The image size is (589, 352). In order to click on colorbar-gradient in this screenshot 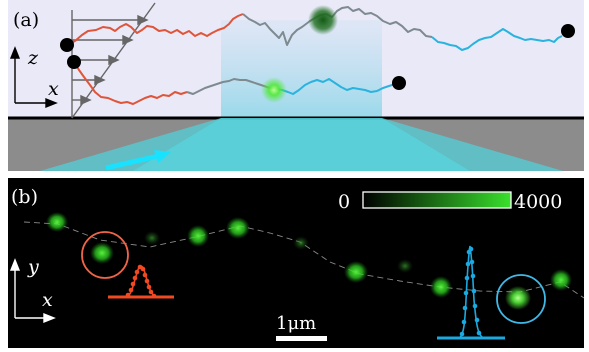, I will do `click(437, 200)`.